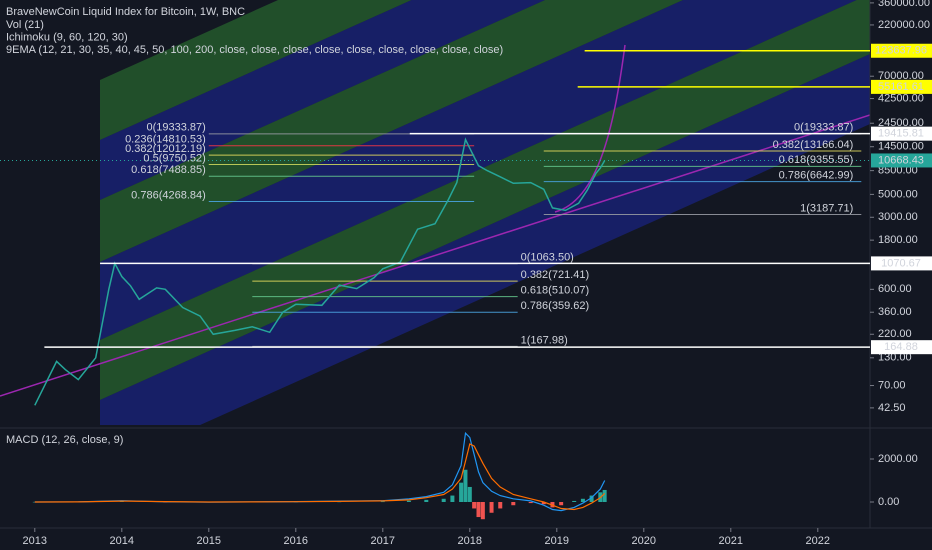 The width and height of the screenshot is (932, 550). What do you see at coordinates (898, 194) in the screenshot?
I see `y-tick-label: 5000.00` at bounding box center [898, 194].